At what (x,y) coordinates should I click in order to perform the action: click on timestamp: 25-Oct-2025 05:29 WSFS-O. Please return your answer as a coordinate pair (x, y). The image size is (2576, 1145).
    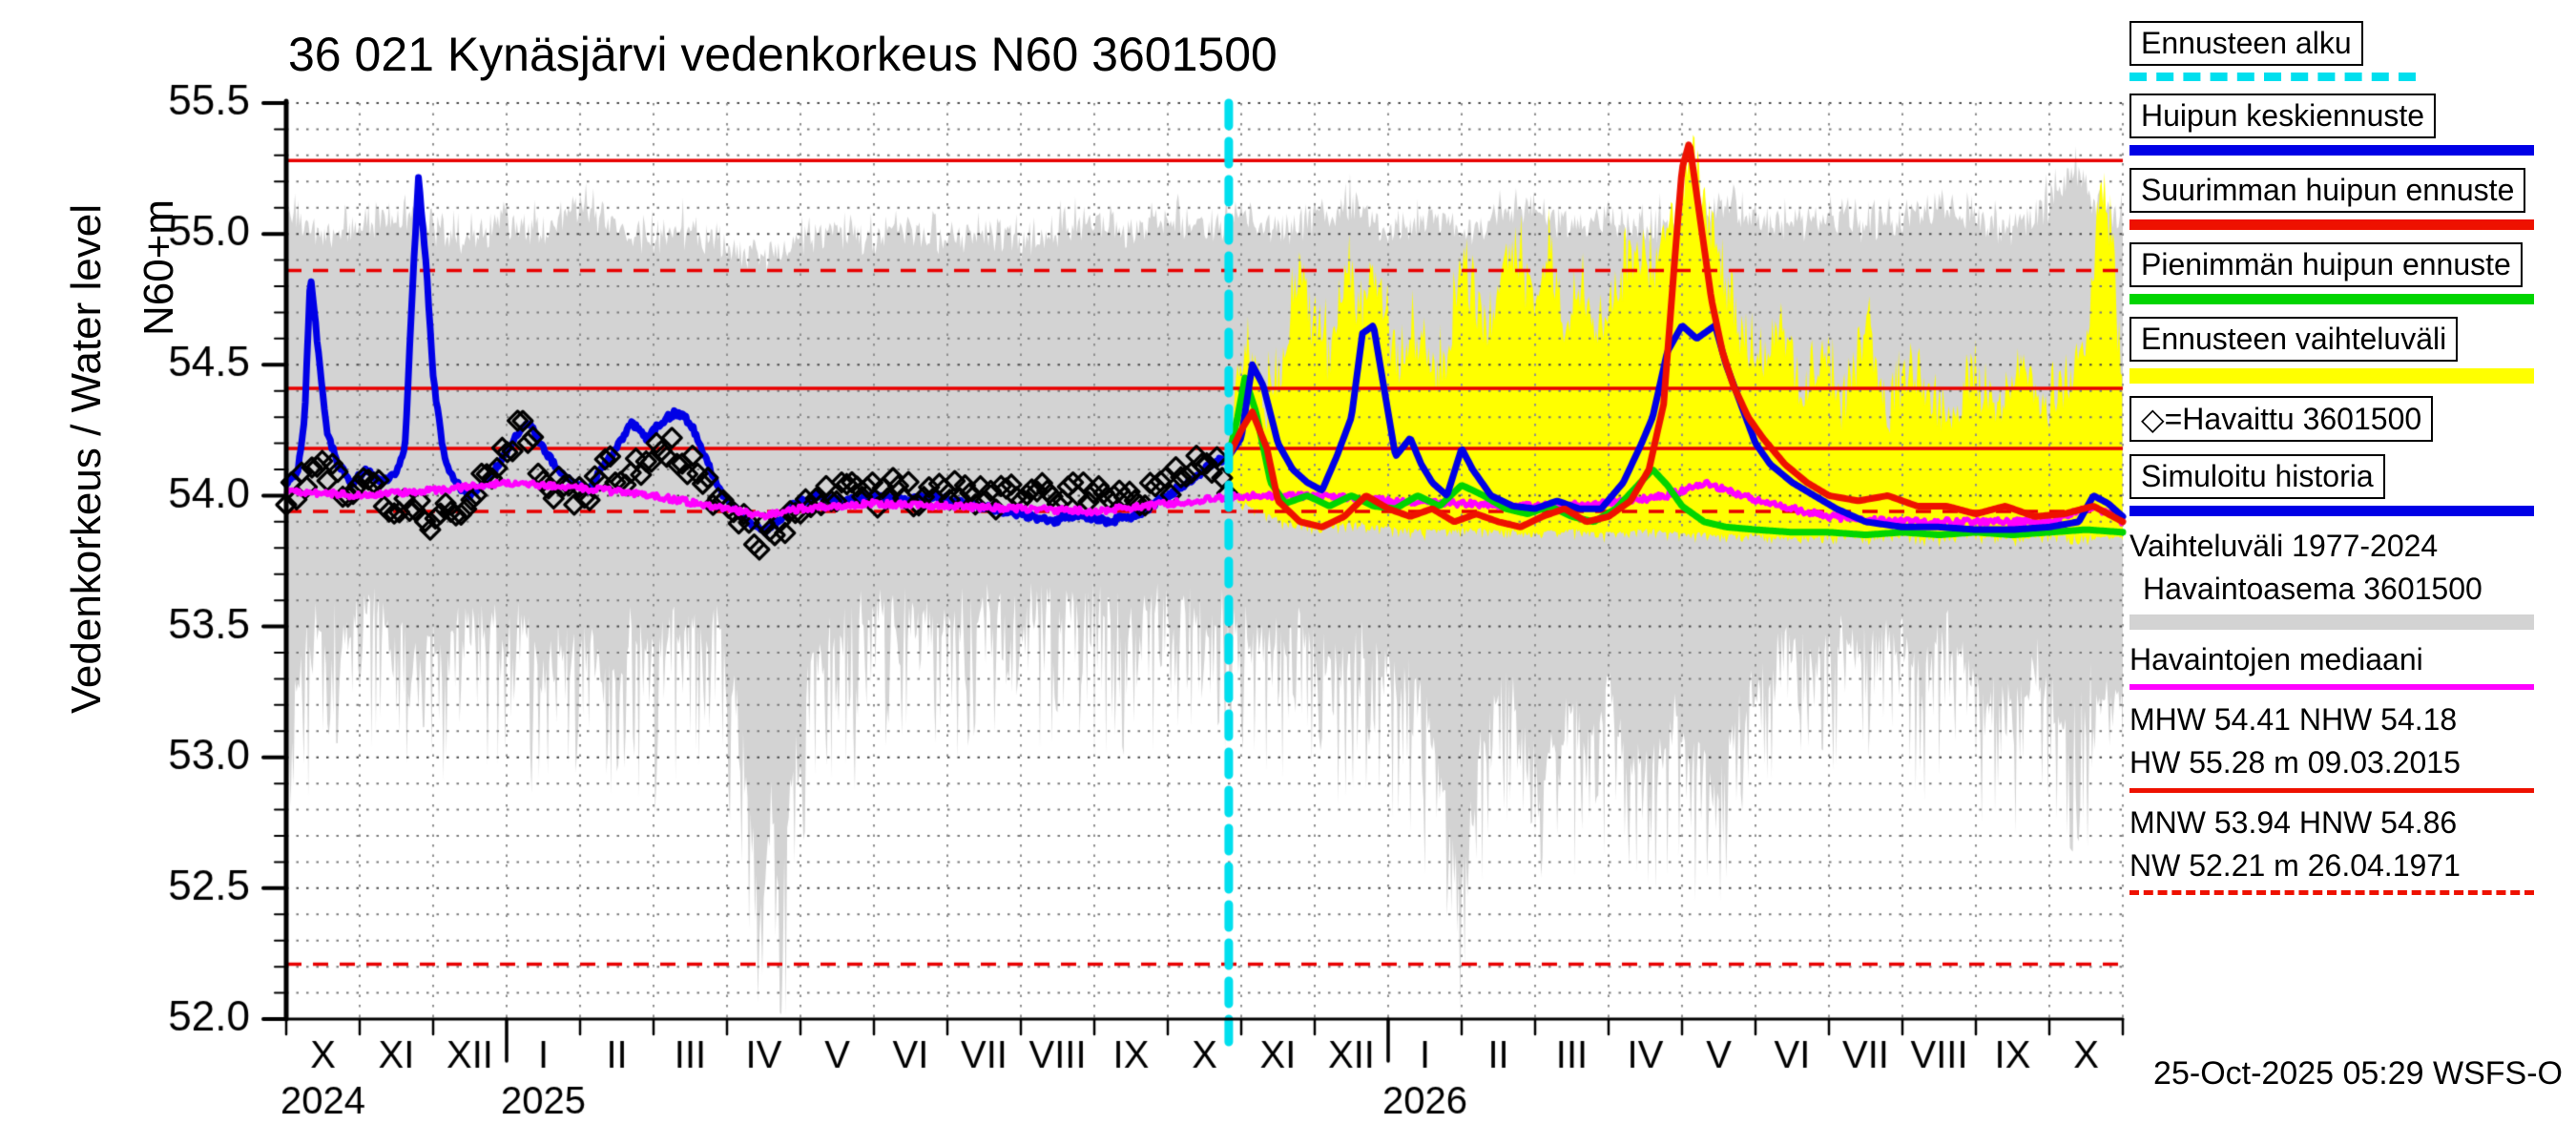
    Looking at the image, I should click on (2358, 1073).